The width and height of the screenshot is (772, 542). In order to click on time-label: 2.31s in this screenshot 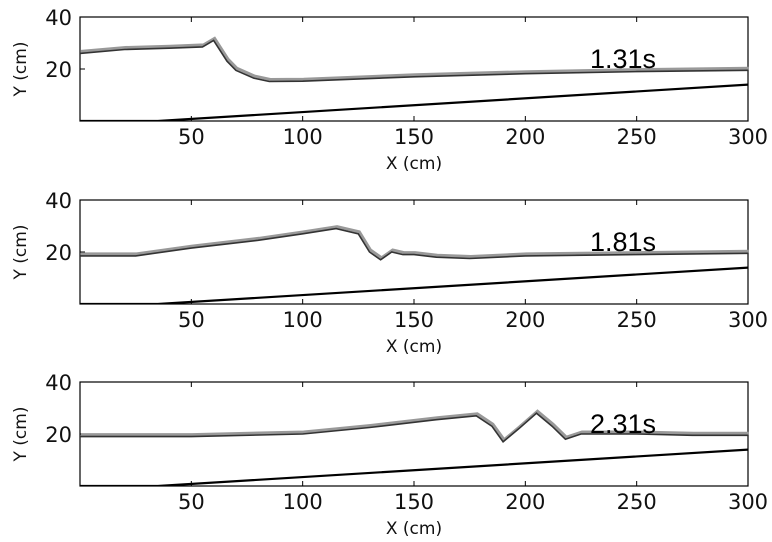, I will do `click(623, 424)`.